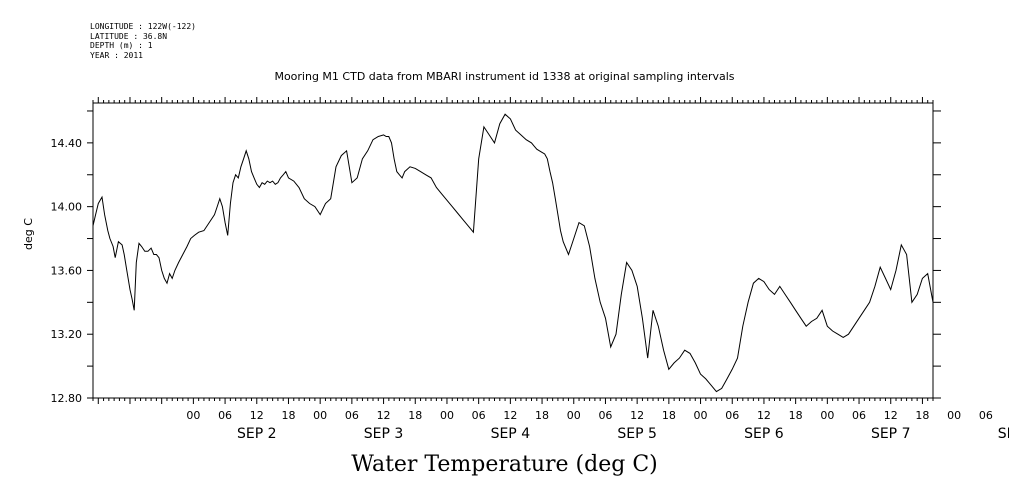  What do you see at coordinates (637, 434) in the screenshot?
I see `x-day-label: SEP 5` at bounding box center [637, 434].